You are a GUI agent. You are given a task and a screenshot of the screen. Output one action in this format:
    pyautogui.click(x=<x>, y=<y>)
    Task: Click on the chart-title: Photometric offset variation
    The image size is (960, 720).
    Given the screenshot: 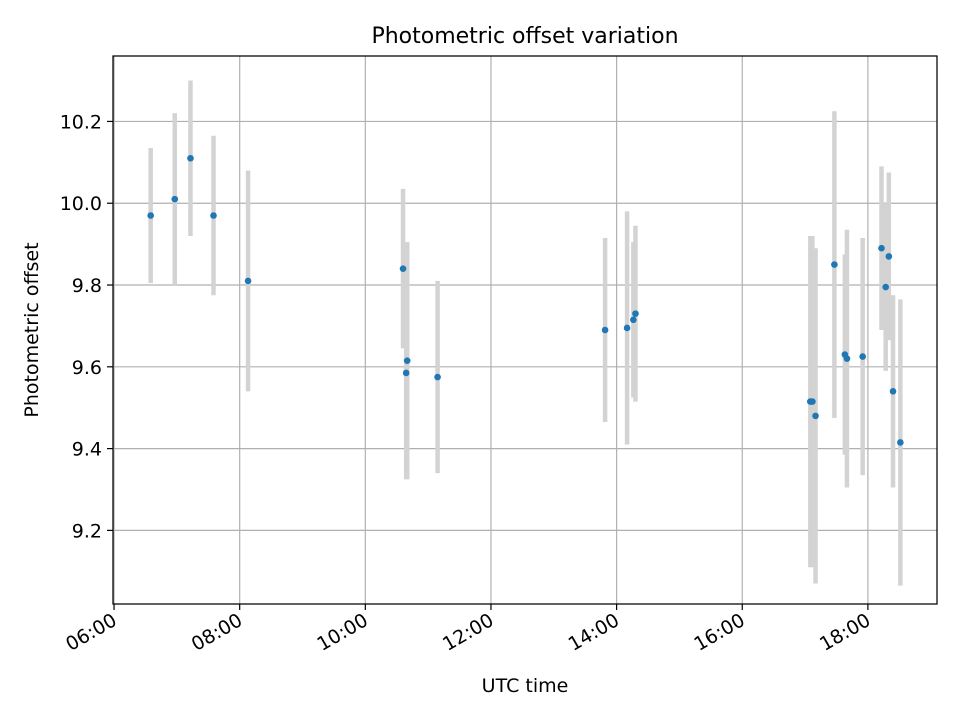 What is the action you would take?
    pyautogui.click(x=524, y=36)
    